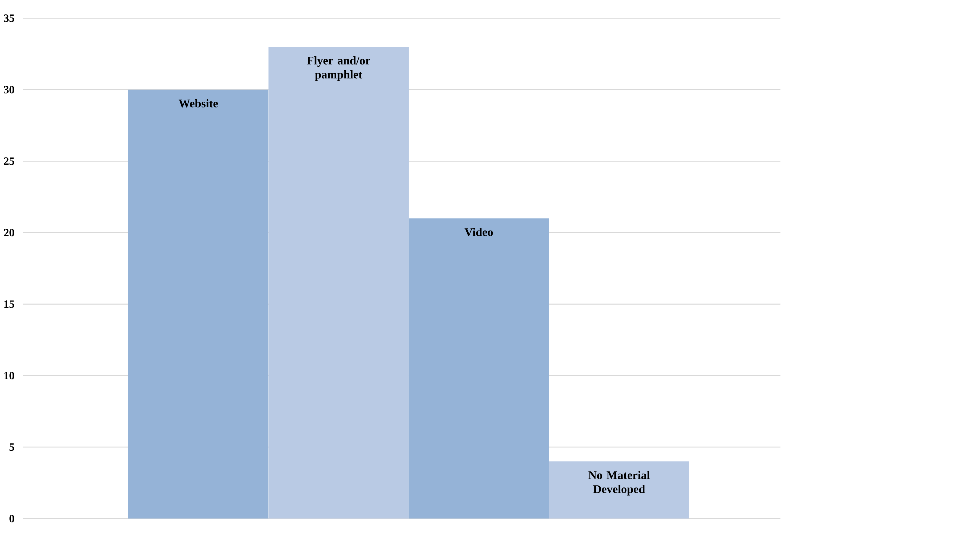  I want to click on y-tick-label: 20, so click(9, 233).